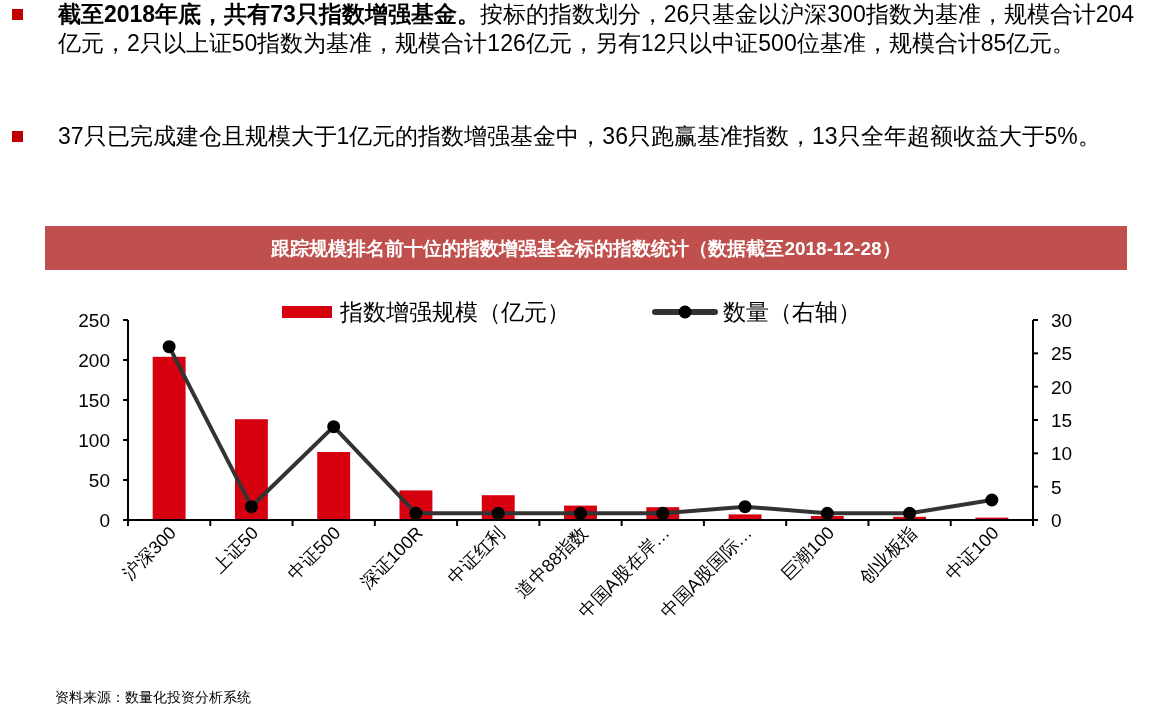  Describe the element at coordinates (235, 549) in the screenshot. I see `x-tick-label: 上证50` at that location.